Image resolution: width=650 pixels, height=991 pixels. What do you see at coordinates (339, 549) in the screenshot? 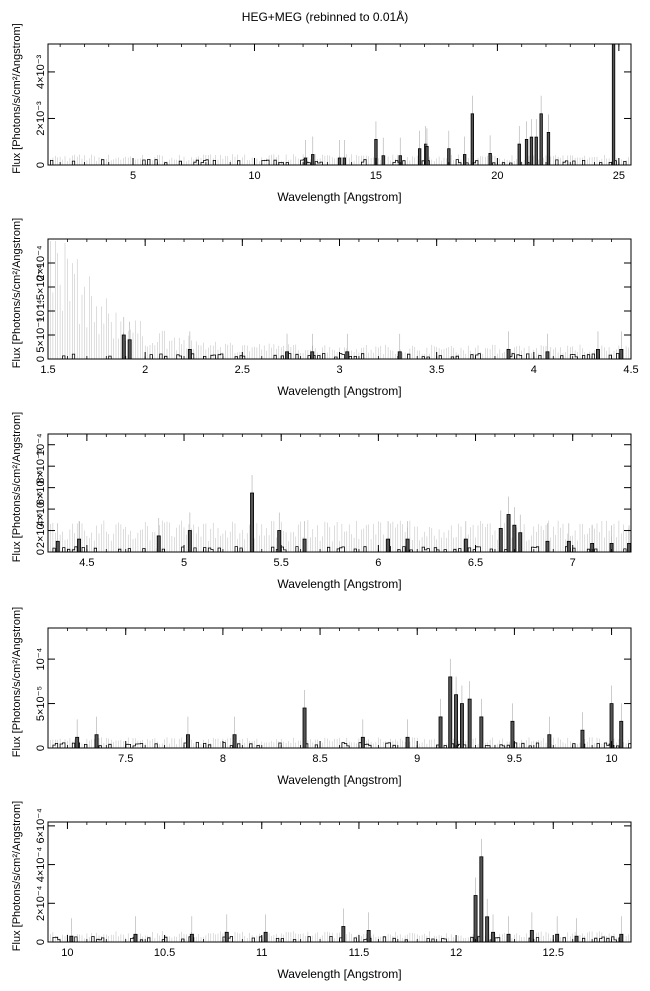
I see `baseline-histogram` at bounding box center [339, 549].